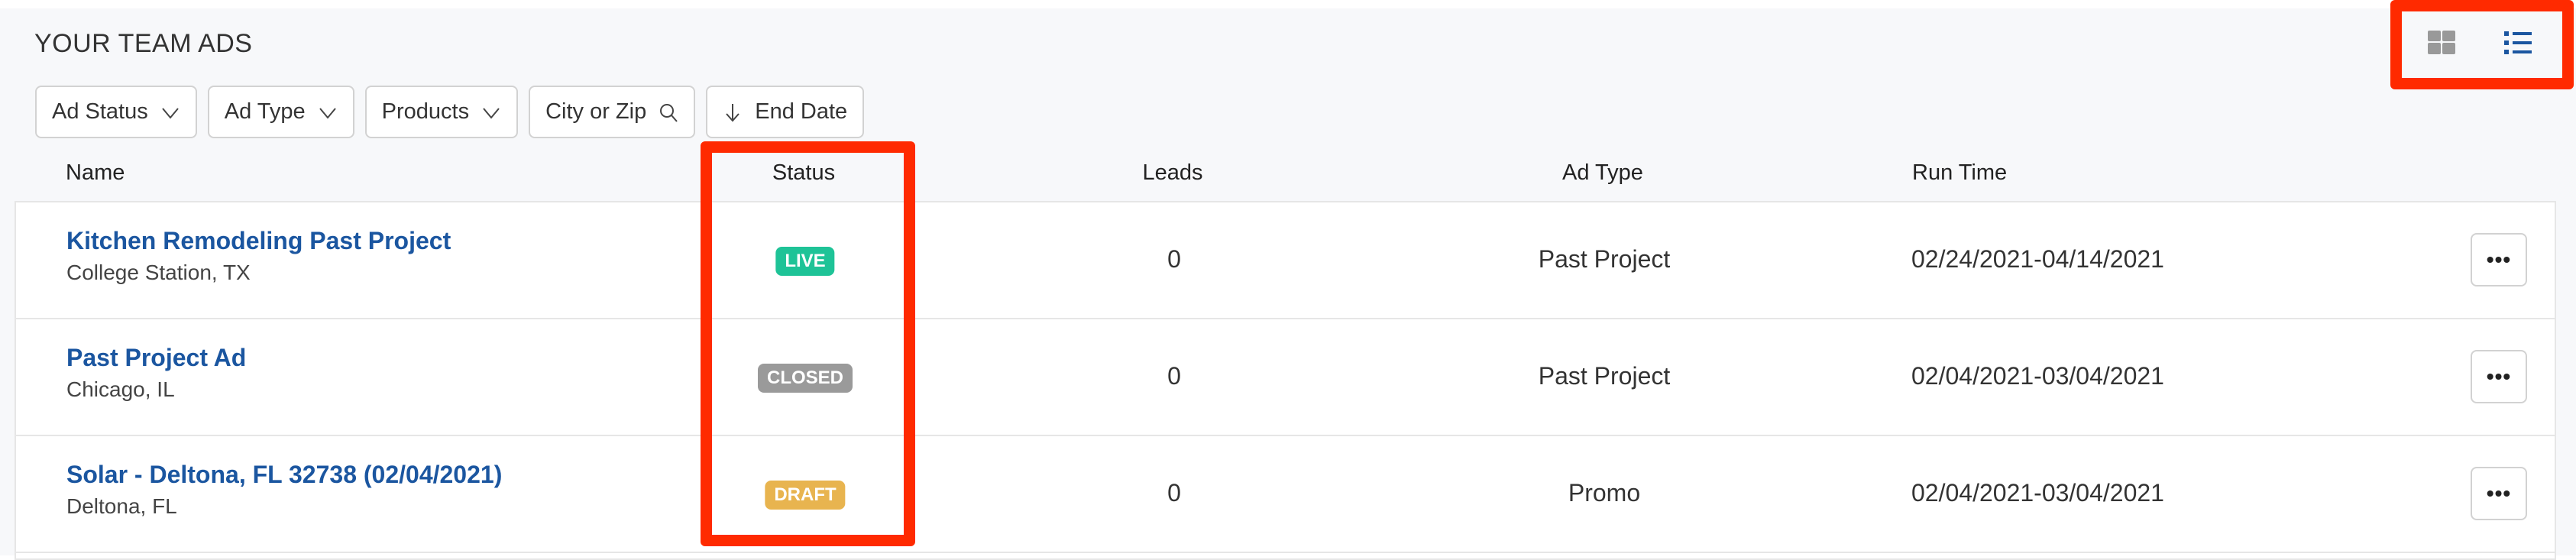 The image size is (2576, 560). What do you see at coordinates (1172, 172) in the screenshot?
I see `column-header-leads: Leads` at bounding box center [1172, 172].